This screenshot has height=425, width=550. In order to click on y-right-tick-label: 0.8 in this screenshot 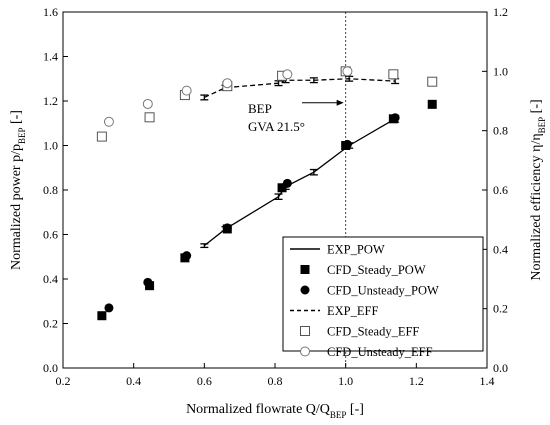, I will do `click(500, 131)`.